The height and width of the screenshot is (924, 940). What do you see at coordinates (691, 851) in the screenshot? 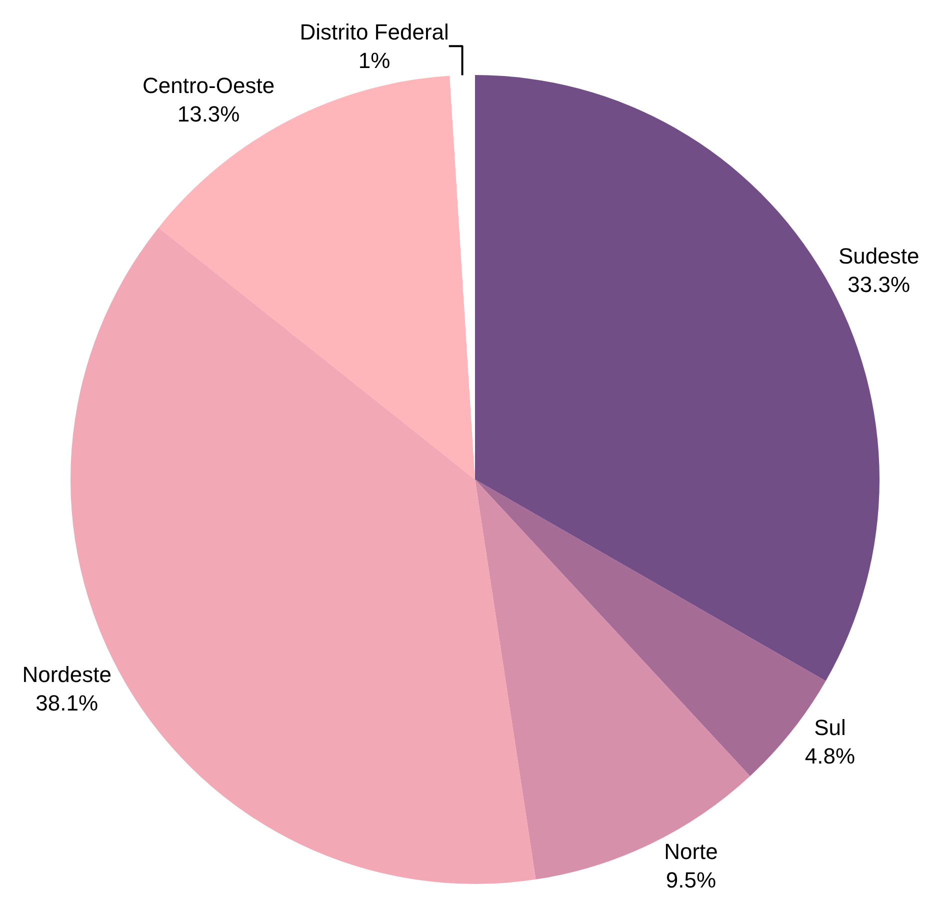
I see `slice-label: Norte` at bounding box center [691, 851].